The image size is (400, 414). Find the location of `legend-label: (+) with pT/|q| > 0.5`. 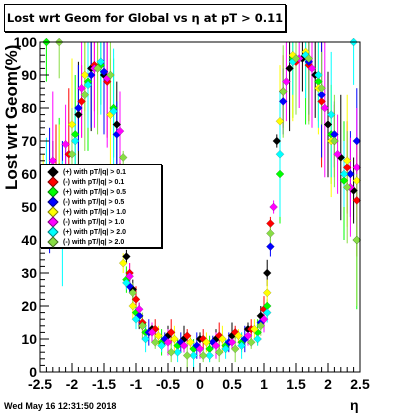

legend-label: (+) with pT/|q| > 0.5 is located at coordinates (95, 192).